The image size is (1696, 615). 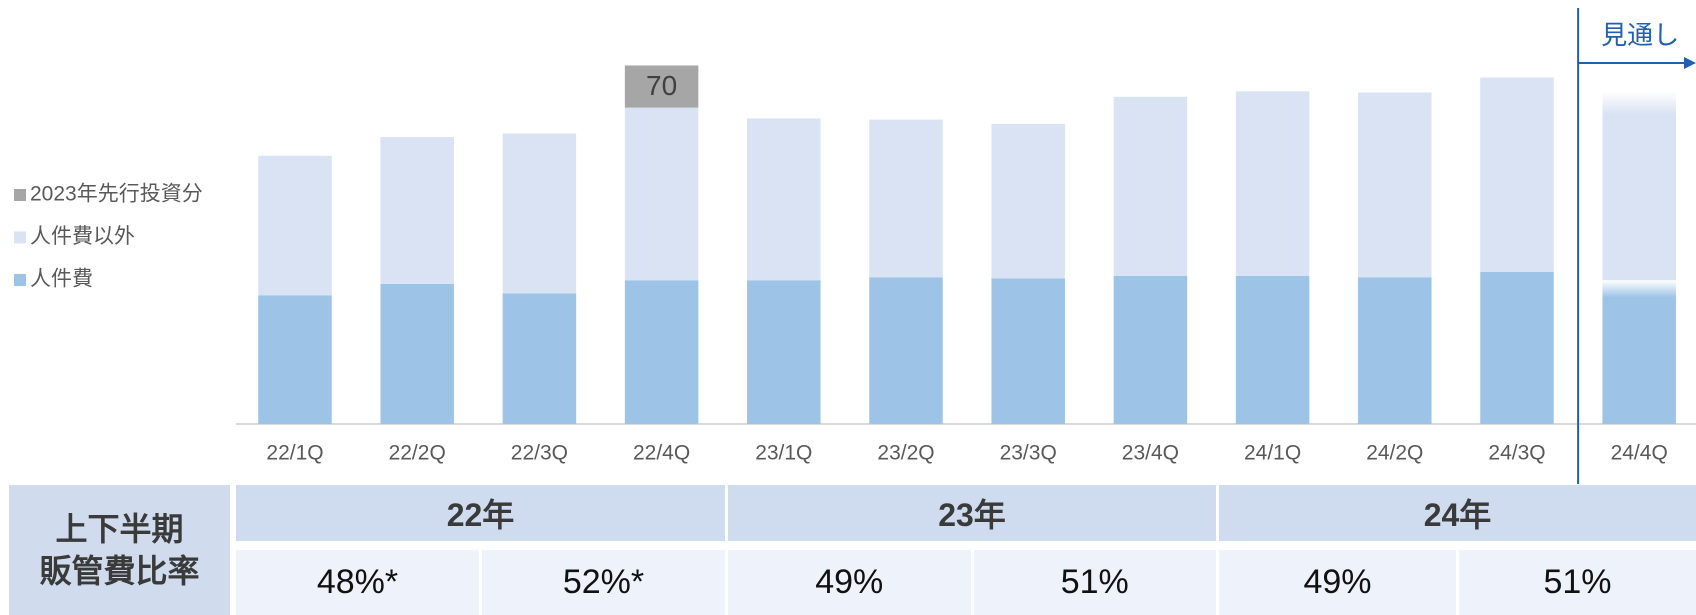 I want to click on x-tick-label: 22/1Q, so click(x=294, y=453).